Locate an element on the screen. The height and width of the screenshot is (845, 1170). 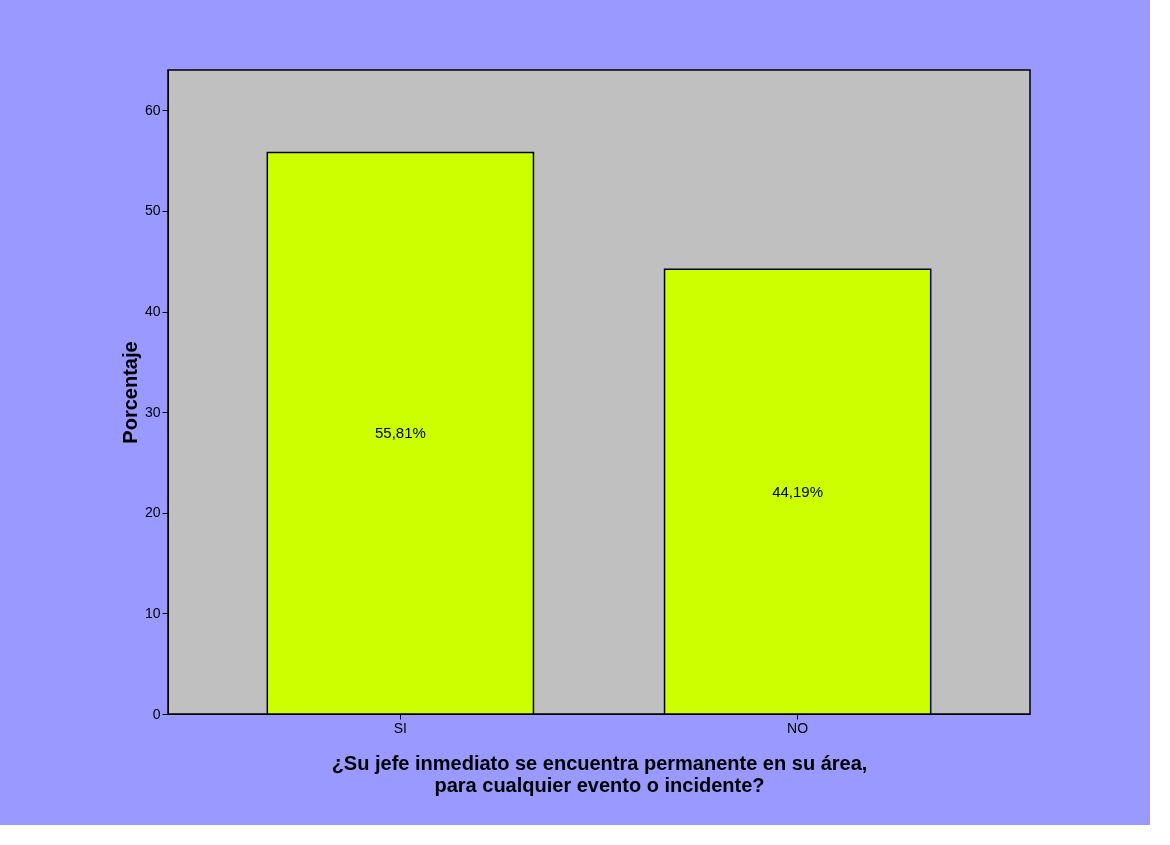
y-tick-label: 30 is located at coordinates (152, 411).